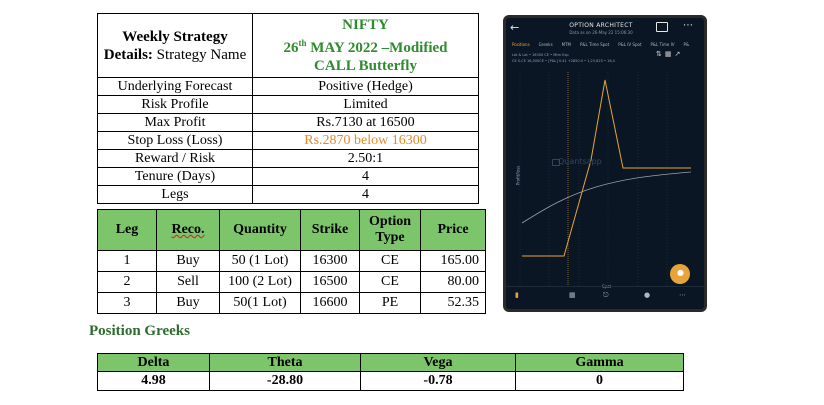  I want to click on detail-label: Underlying Forecast, so click(175, 86).